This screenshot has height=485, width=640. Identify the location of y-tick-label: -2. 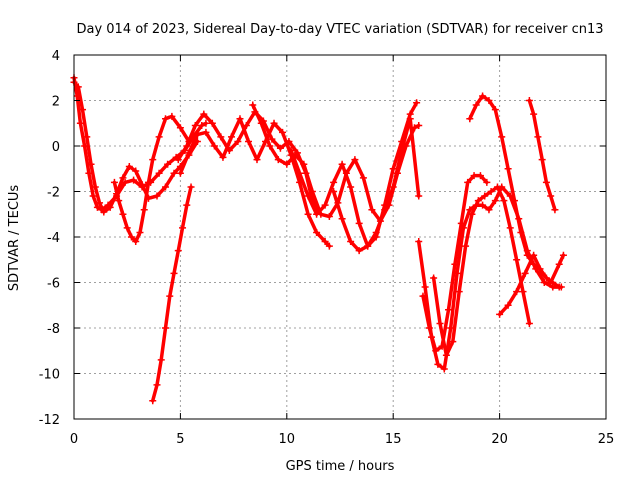
(53, 193).